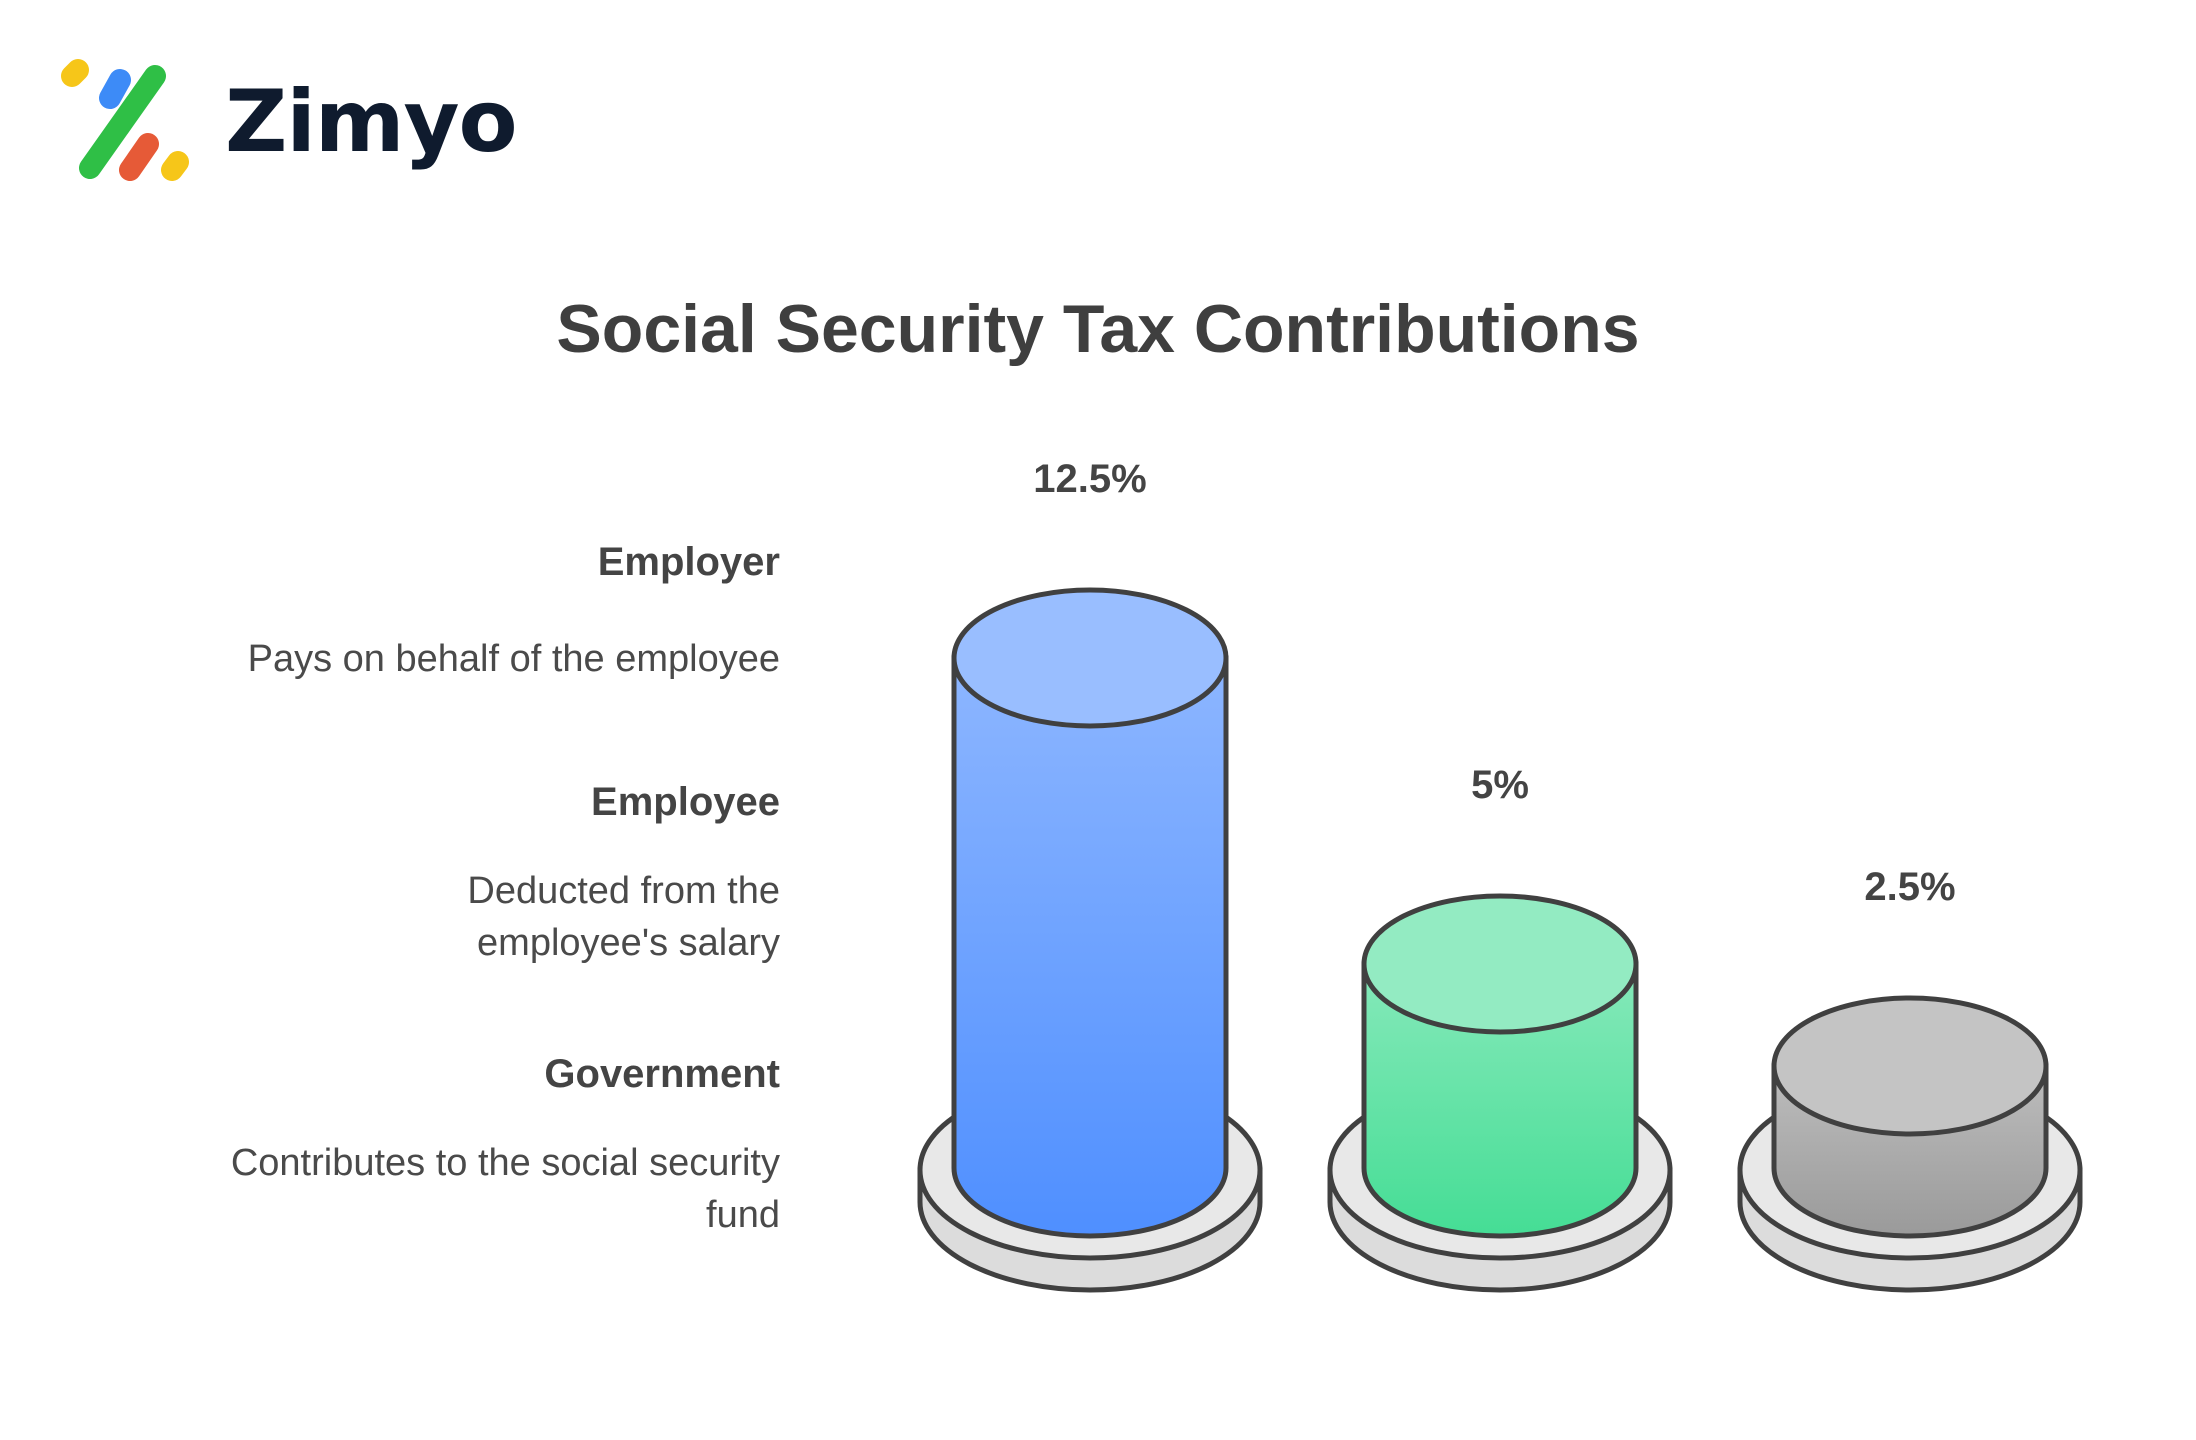  I want to click on chart-title: Social Security Tax Contributions, so click(1098, 329).